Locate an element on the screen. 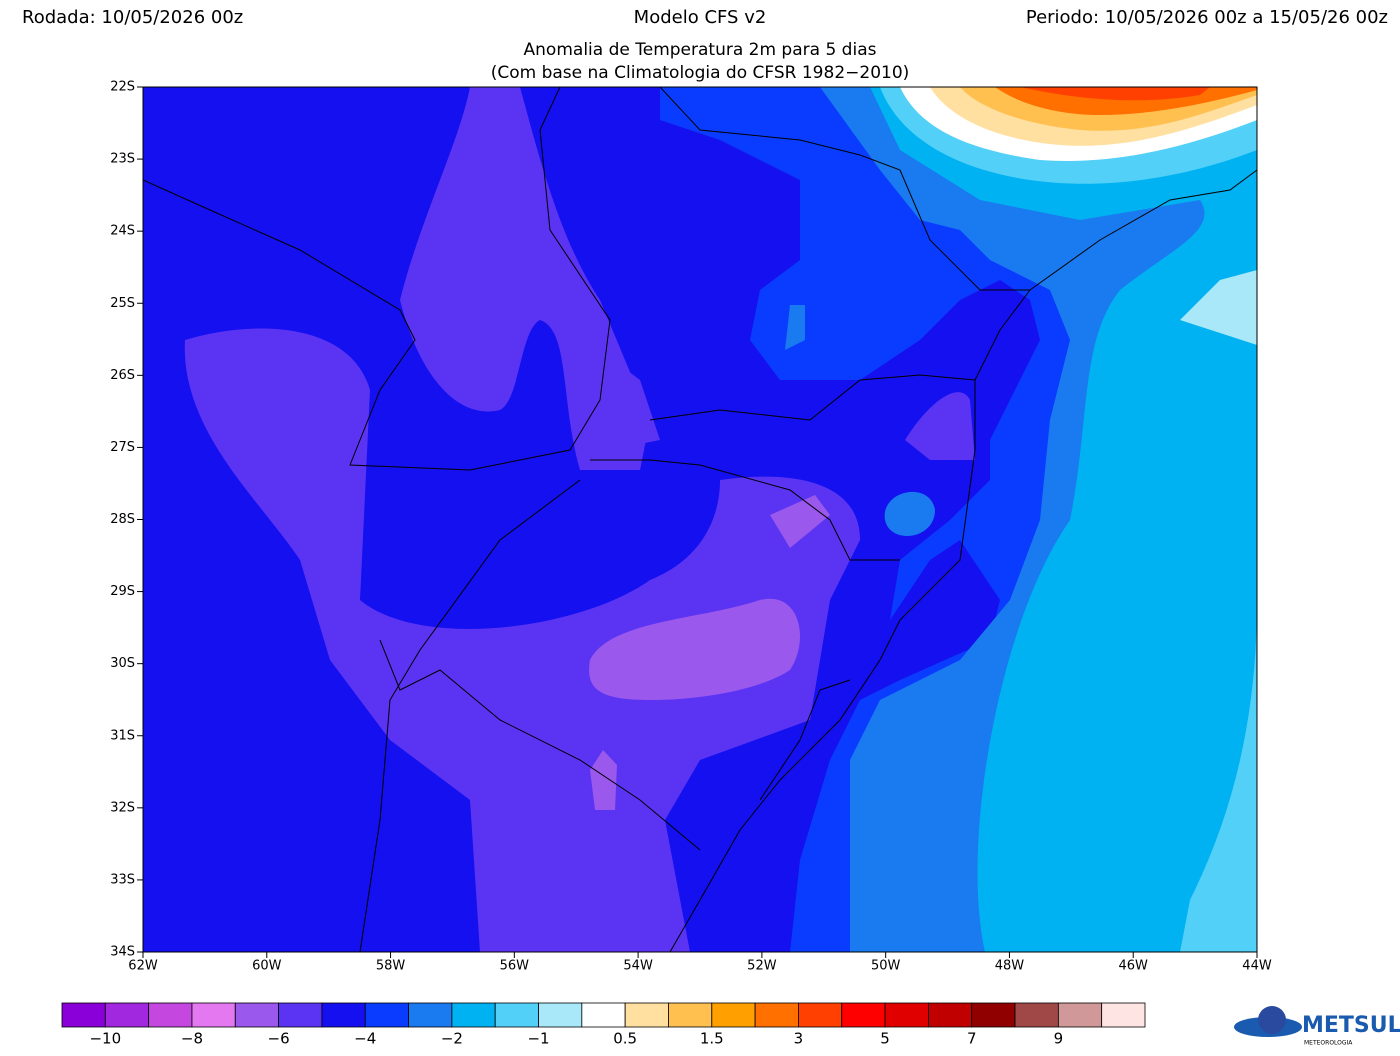 The height and width of the screenshot is (1056, 1400). colorbar-label: 0.5 is located at coordinates (625, 1039).